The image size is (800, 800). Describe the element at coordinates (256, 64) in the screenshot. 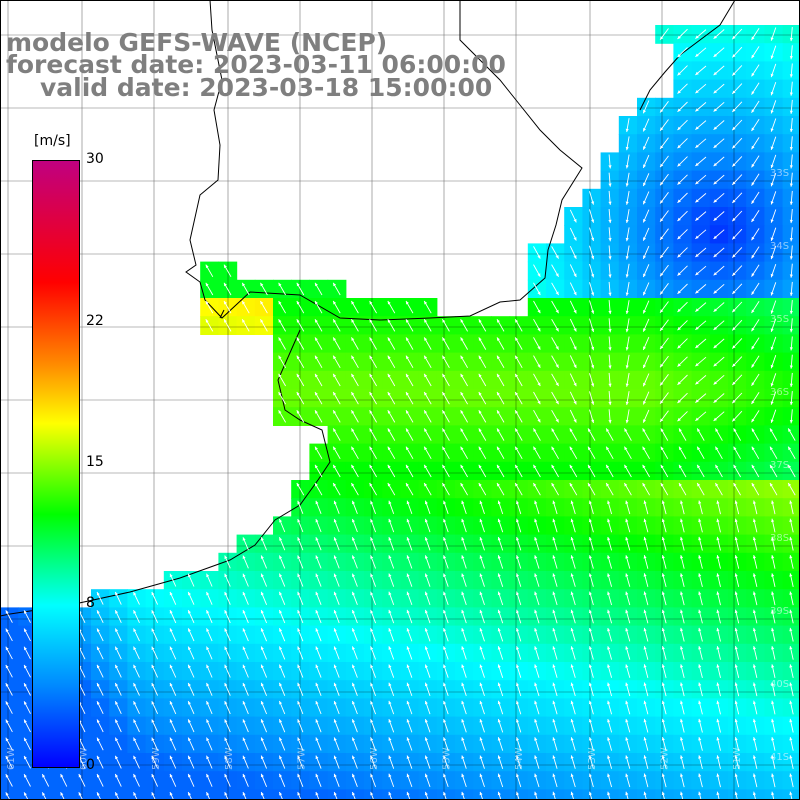

I see `title-forecast-date: forecast date: 2023-03-11 06:00:00` at that location.